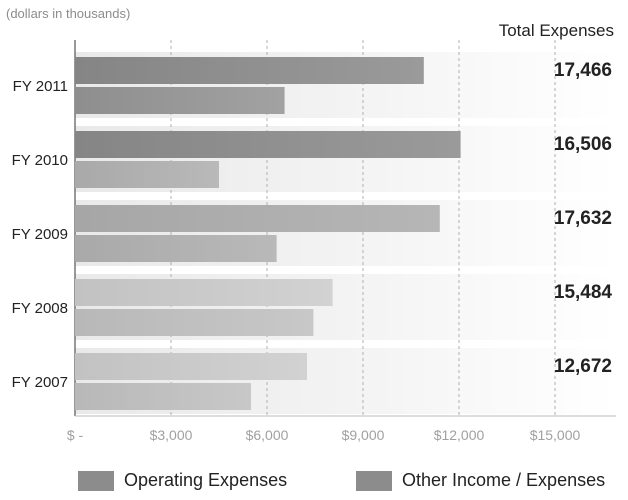 The width and height of the screenshot is (628, 500). I want to click on legend-label-other: Other Income / Expenses, so click(504, 480).